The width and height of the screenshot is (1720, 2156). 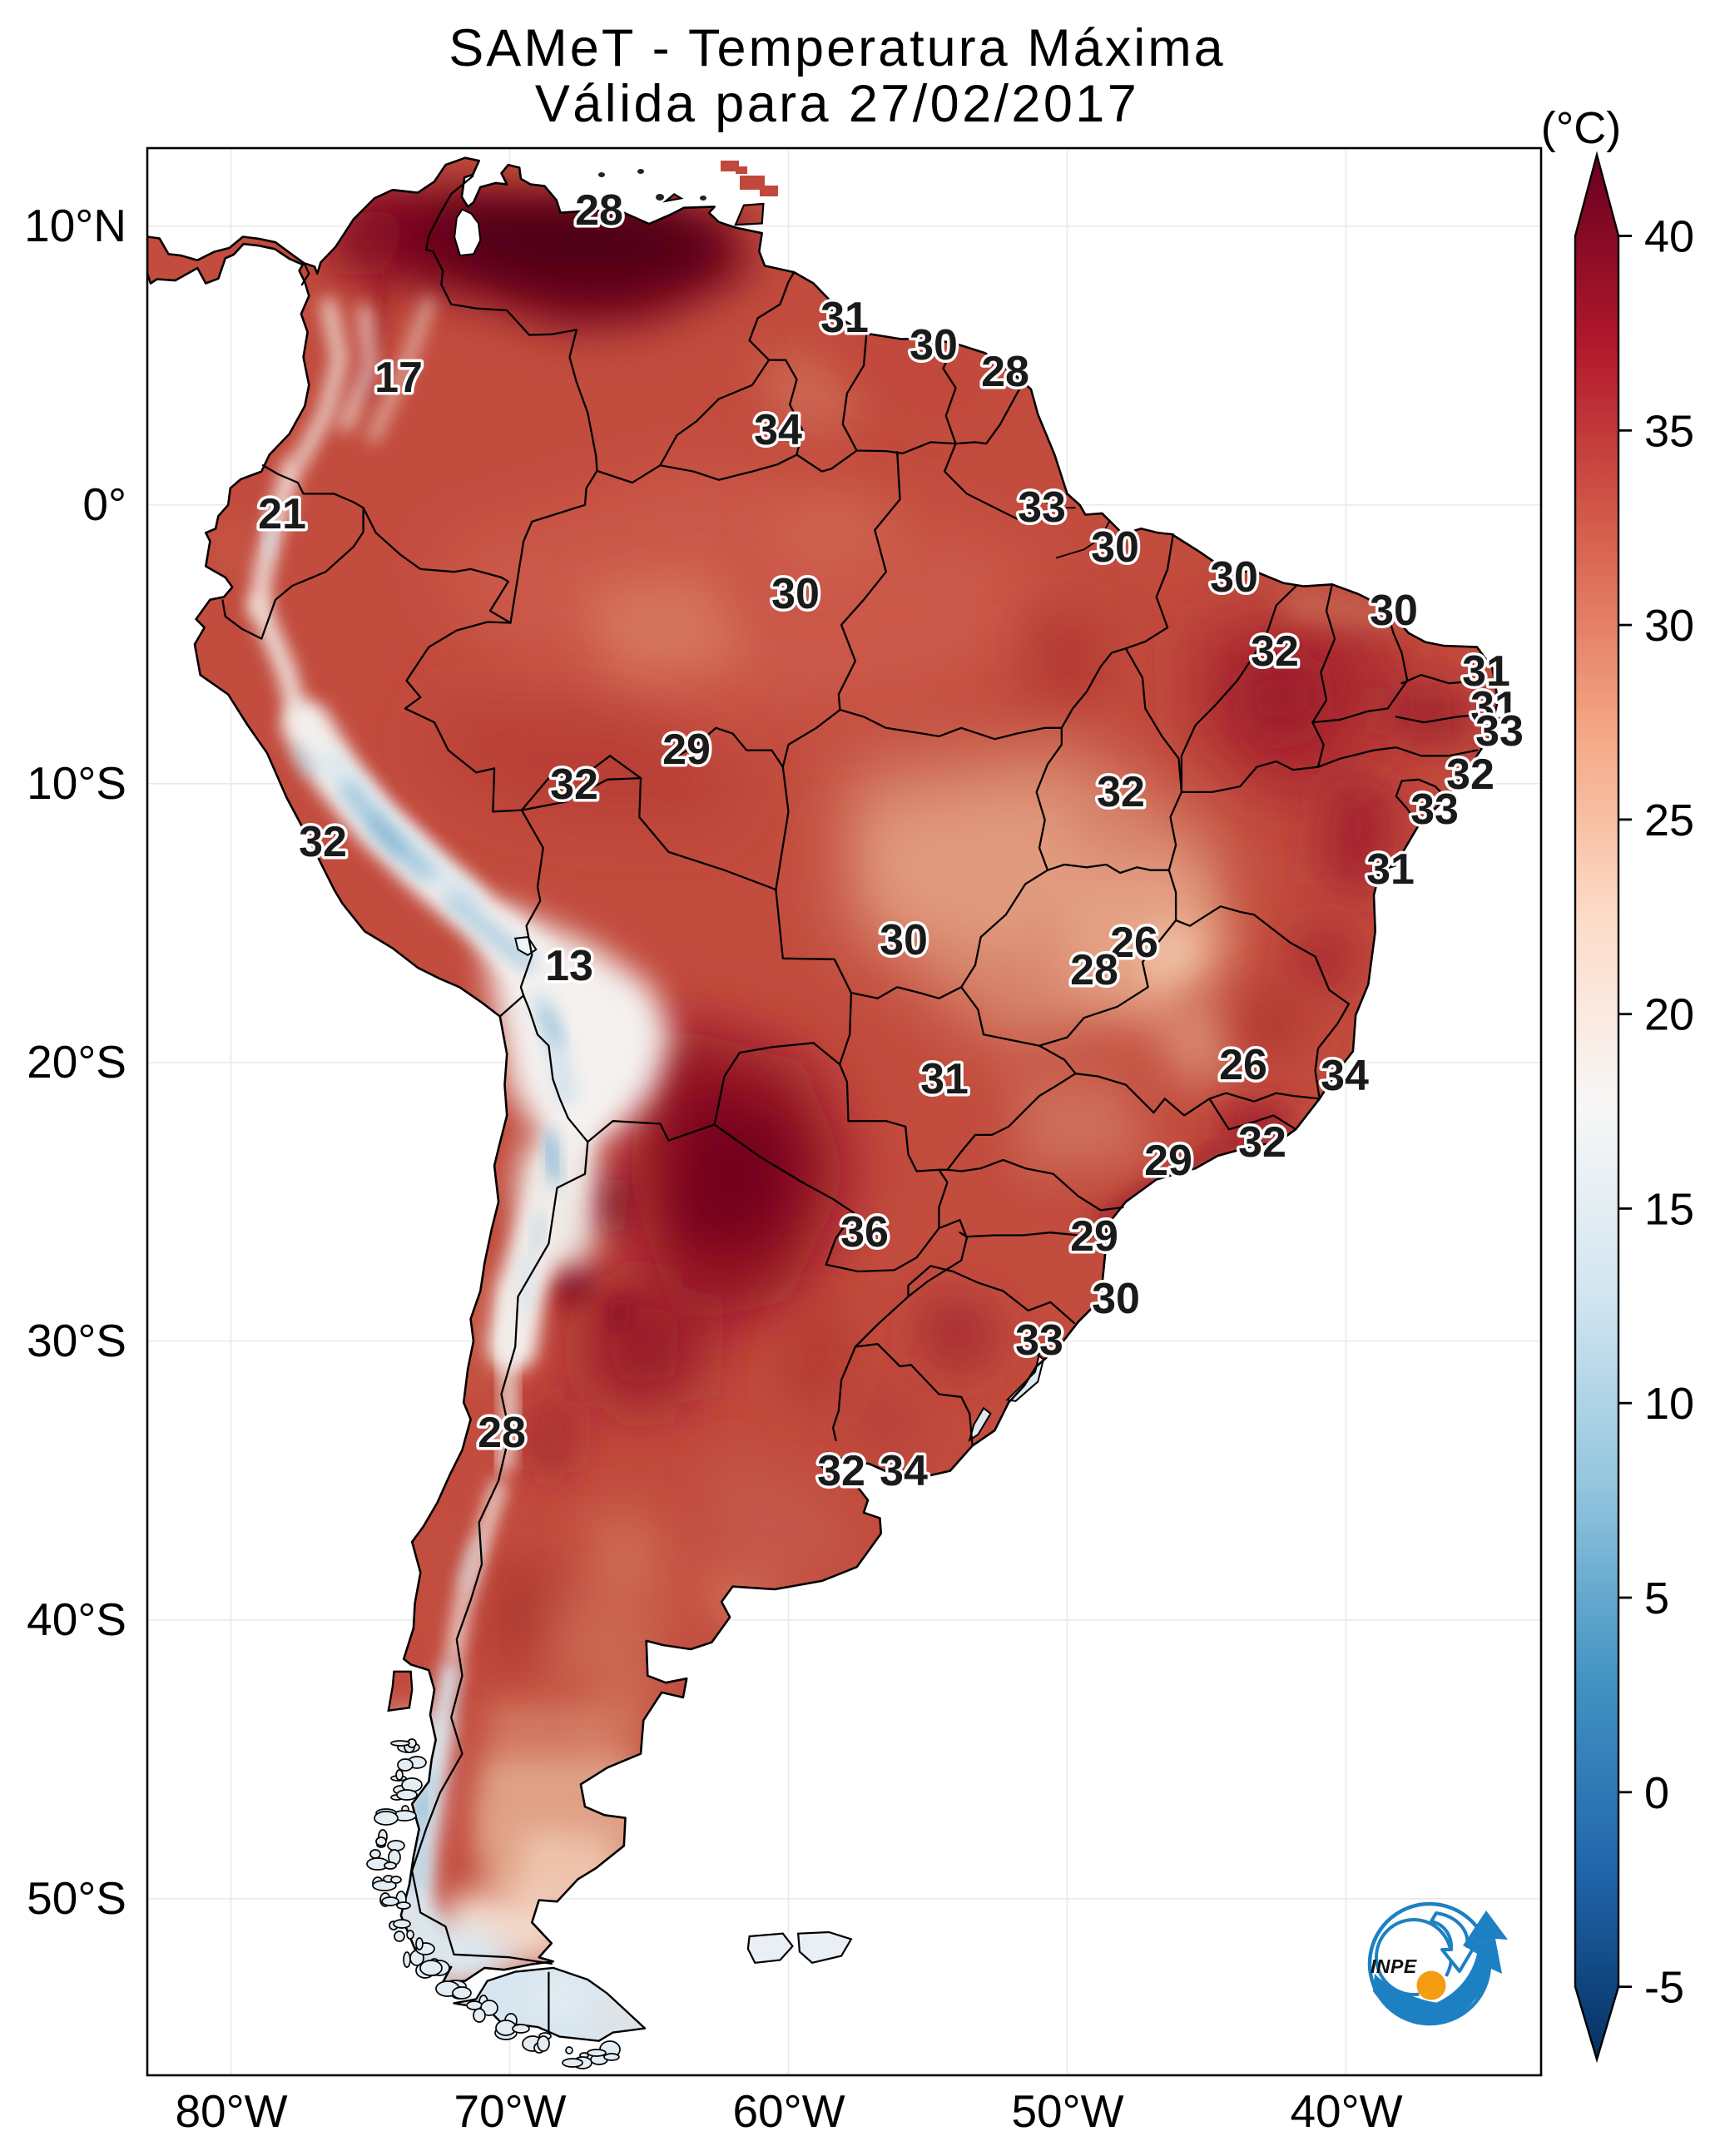 I want to click on svg-text: -5, so click(x=1664, y=1988).